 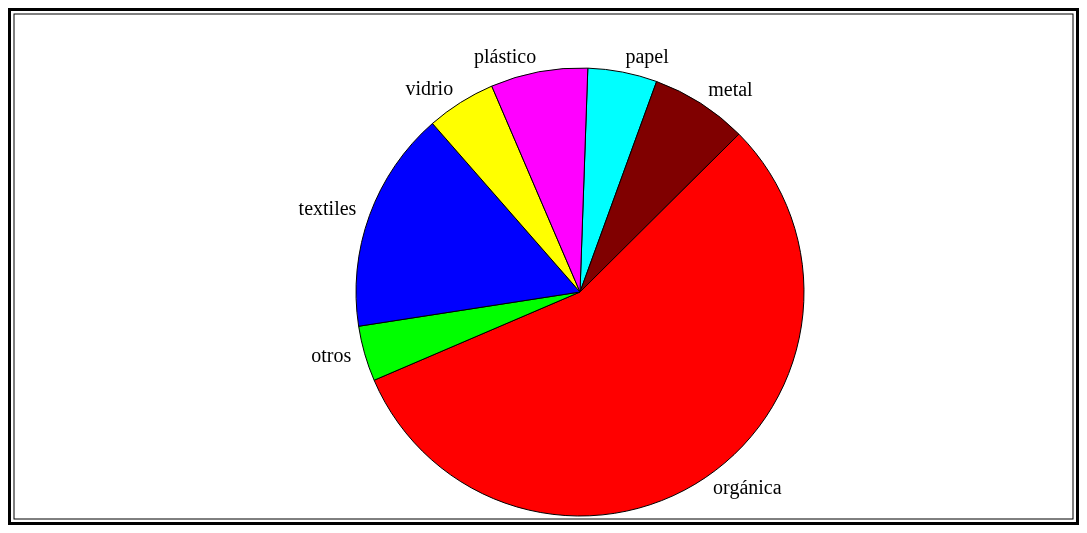 I want to click on slice-label: textiles, so click(x=327, y=208).